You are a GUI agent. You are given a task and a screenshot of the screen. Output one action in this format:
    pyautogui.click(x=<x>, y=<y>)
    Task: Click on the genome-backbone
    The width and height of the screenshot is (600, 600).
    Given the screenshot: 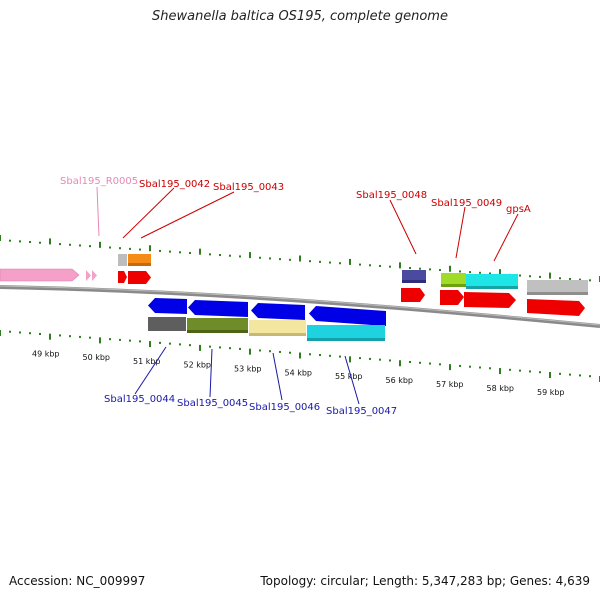 What is the action you would take?
    pyautogui.click(x=300, y=306)
    